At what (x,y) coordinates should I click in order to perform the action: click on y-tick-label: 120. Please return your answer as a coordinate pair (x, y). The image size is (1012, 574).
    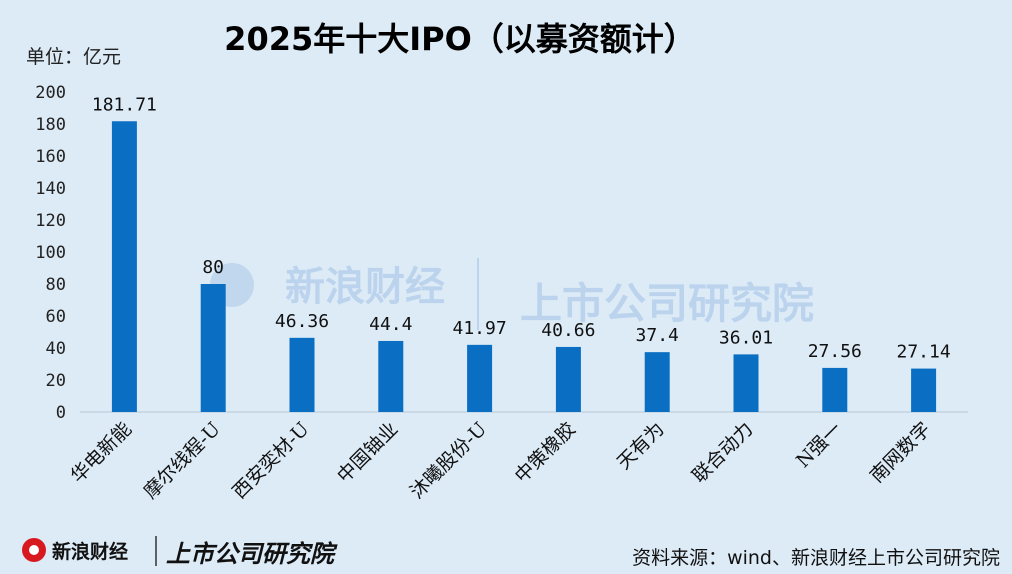
    Looking at the image, I should click on (50, 221).